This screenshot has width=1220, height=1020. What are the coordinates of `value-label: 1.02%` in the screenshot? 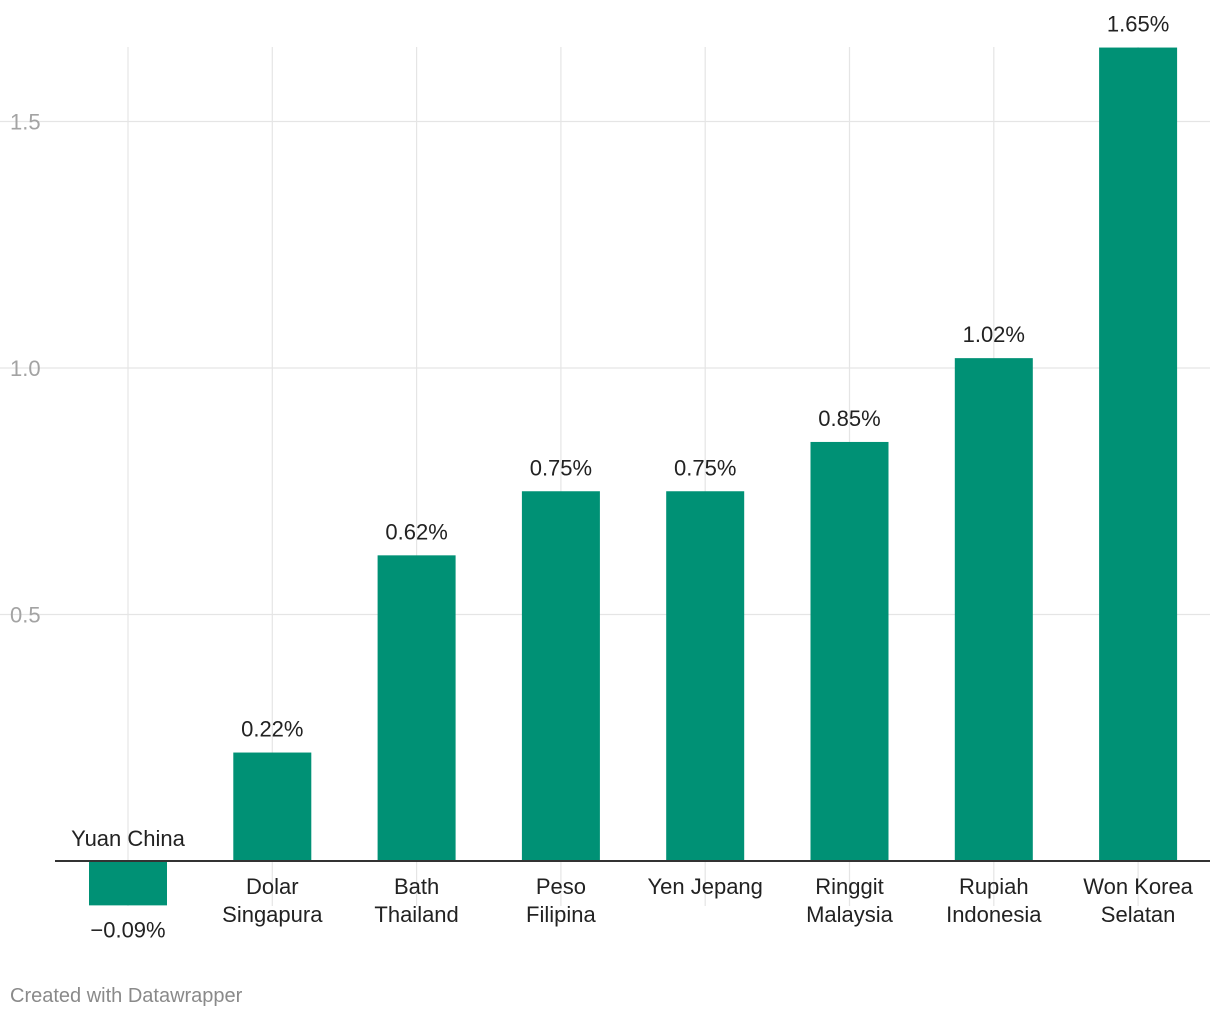 It's located at (994, 334).